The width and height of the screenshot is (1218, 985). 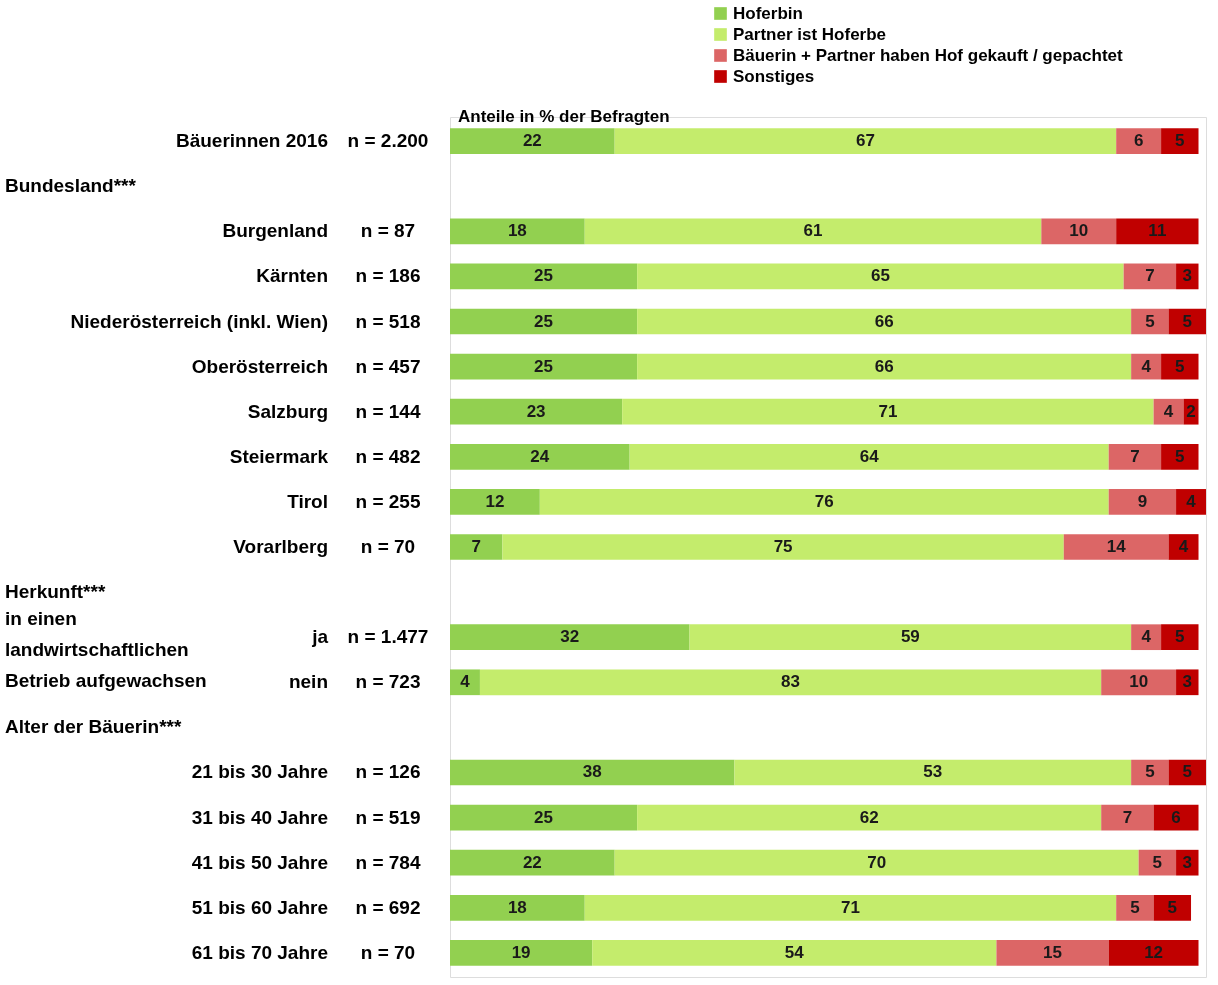 I want to click on y-tick-label: Niederösterreich (inkl. Wien), so click(x=199, y=321).